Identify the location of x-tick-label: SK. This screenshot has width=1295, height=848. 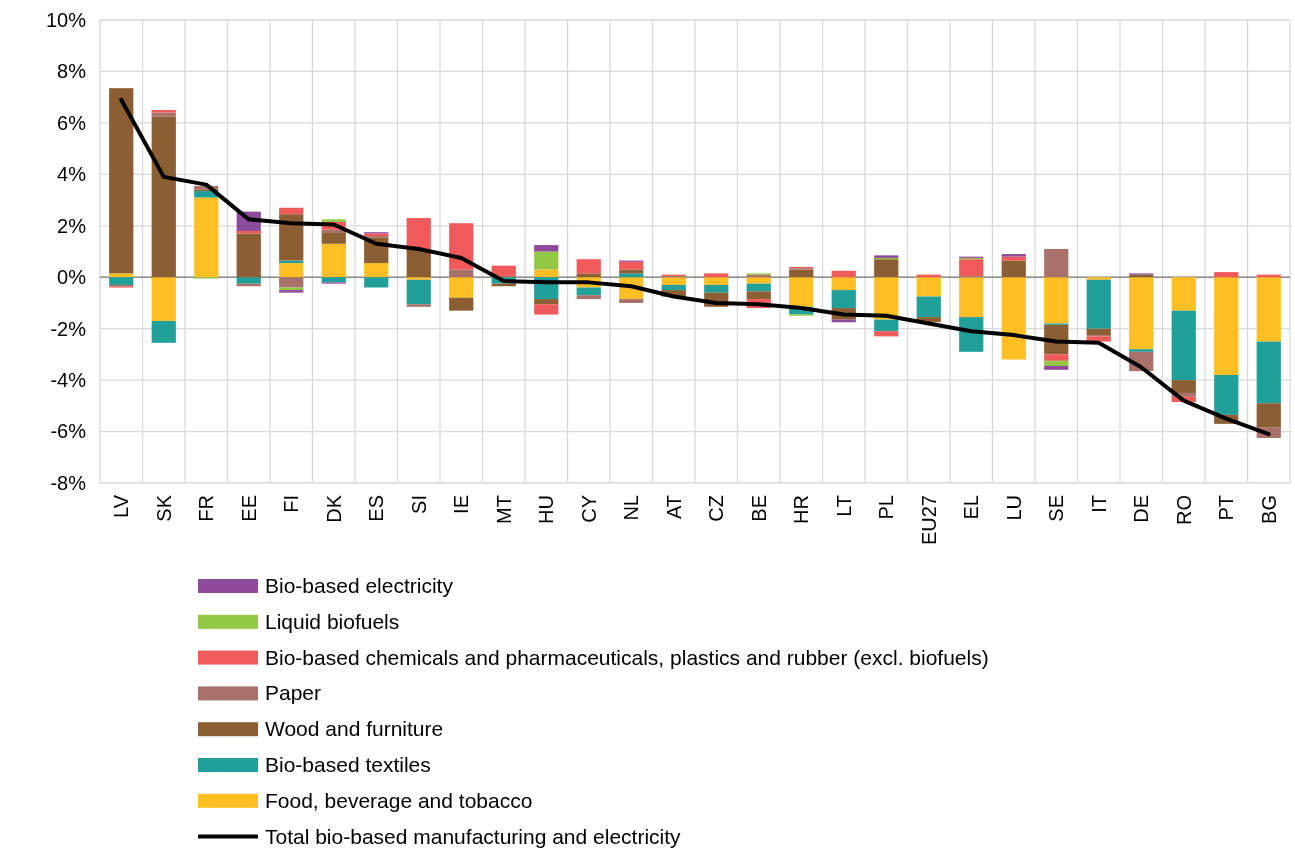
(163, 508).